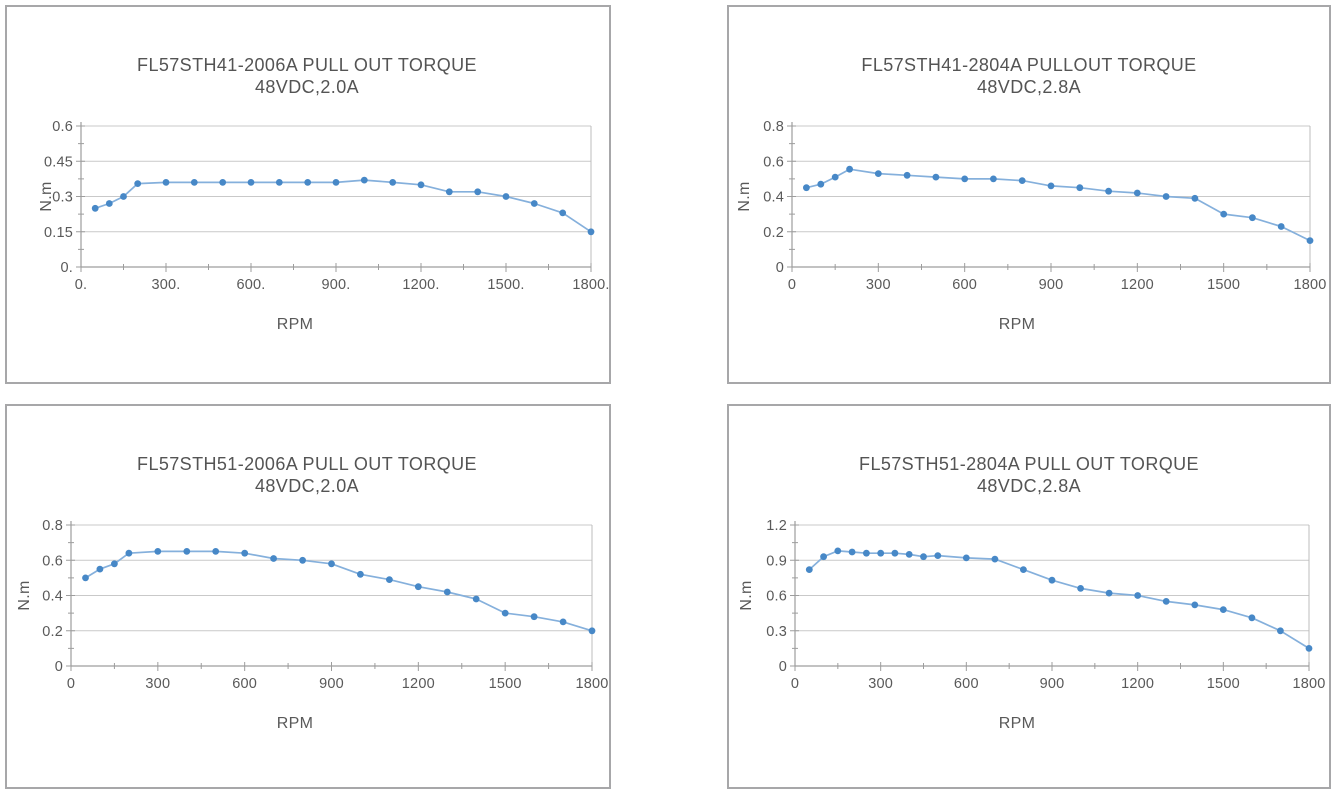 The height and width of the screenshot is (794, 1336). I want to click on y-tick-label: 0.15, so click(58, 233).